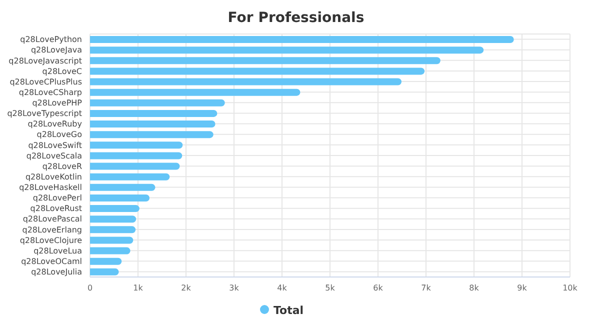 The image size is (600, 326). Describe the element at coordinates (52, 229) in the screenshot. I see `y-tick-label: q28LoveErlang` at that location.